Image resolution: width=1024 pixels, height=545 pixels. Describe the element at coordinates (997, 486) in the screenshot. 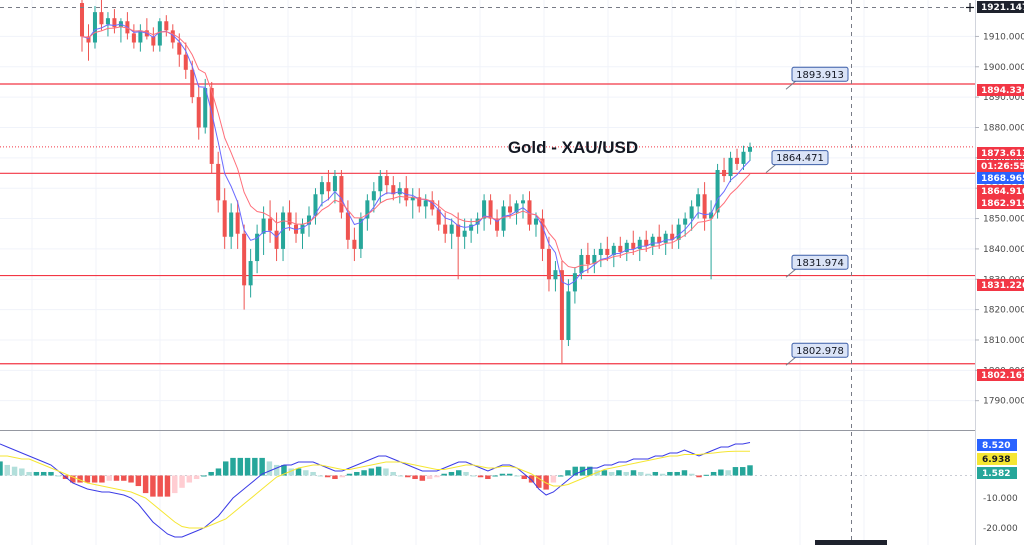

I see `macd-axis: -10.000 -20.000 8.520 6.938 1.582` at that location.